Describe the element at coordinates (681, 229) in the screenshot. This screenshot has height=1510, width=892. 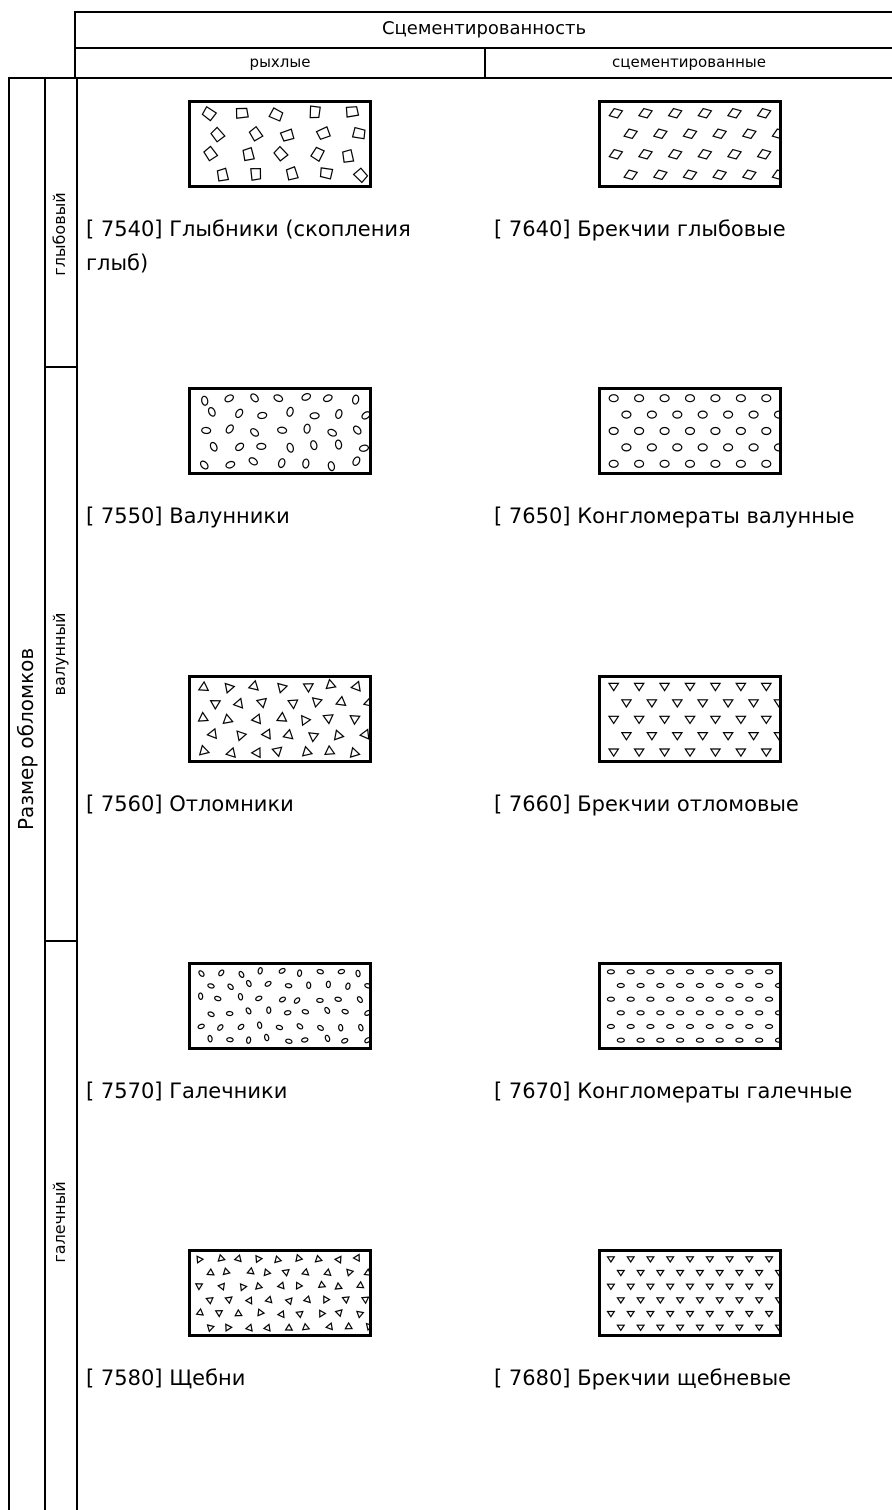
I see `legend-name: Брекчии глыбовые` at that location.